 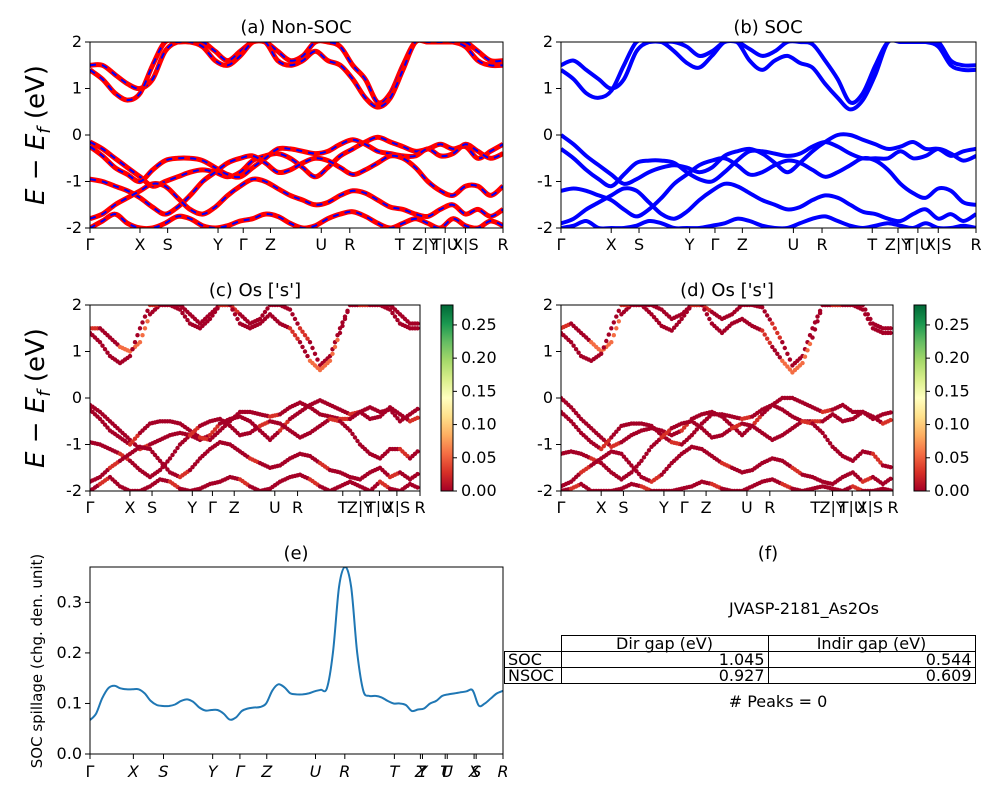 I want to click on colorbar-d, so click(x=920, y=398).